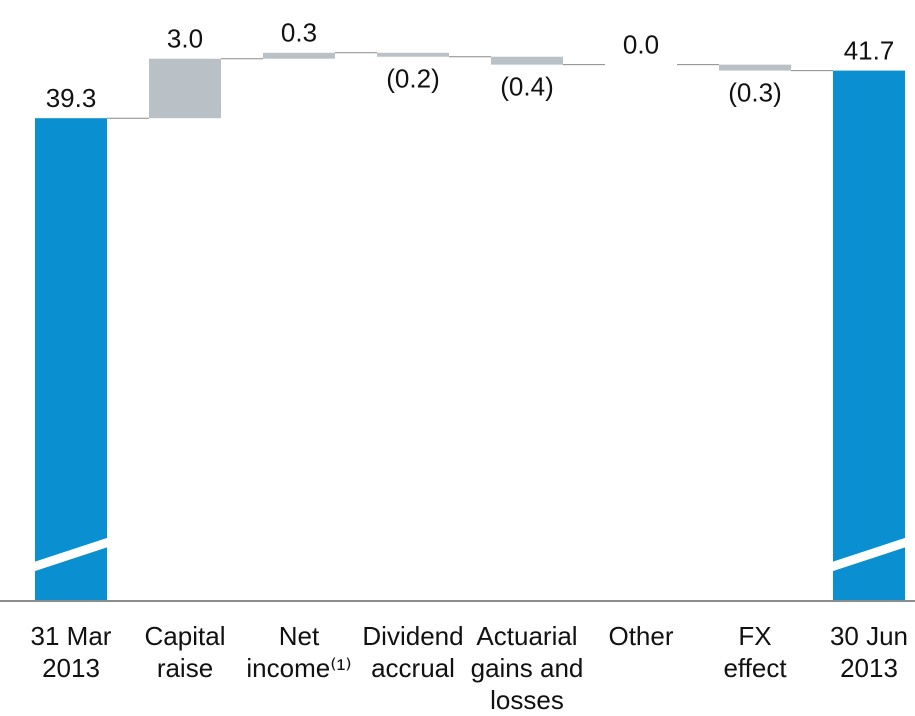  Describe the element at coordinates (869, 50) in the screenshot. I see `value-label: 41.7` at that location.